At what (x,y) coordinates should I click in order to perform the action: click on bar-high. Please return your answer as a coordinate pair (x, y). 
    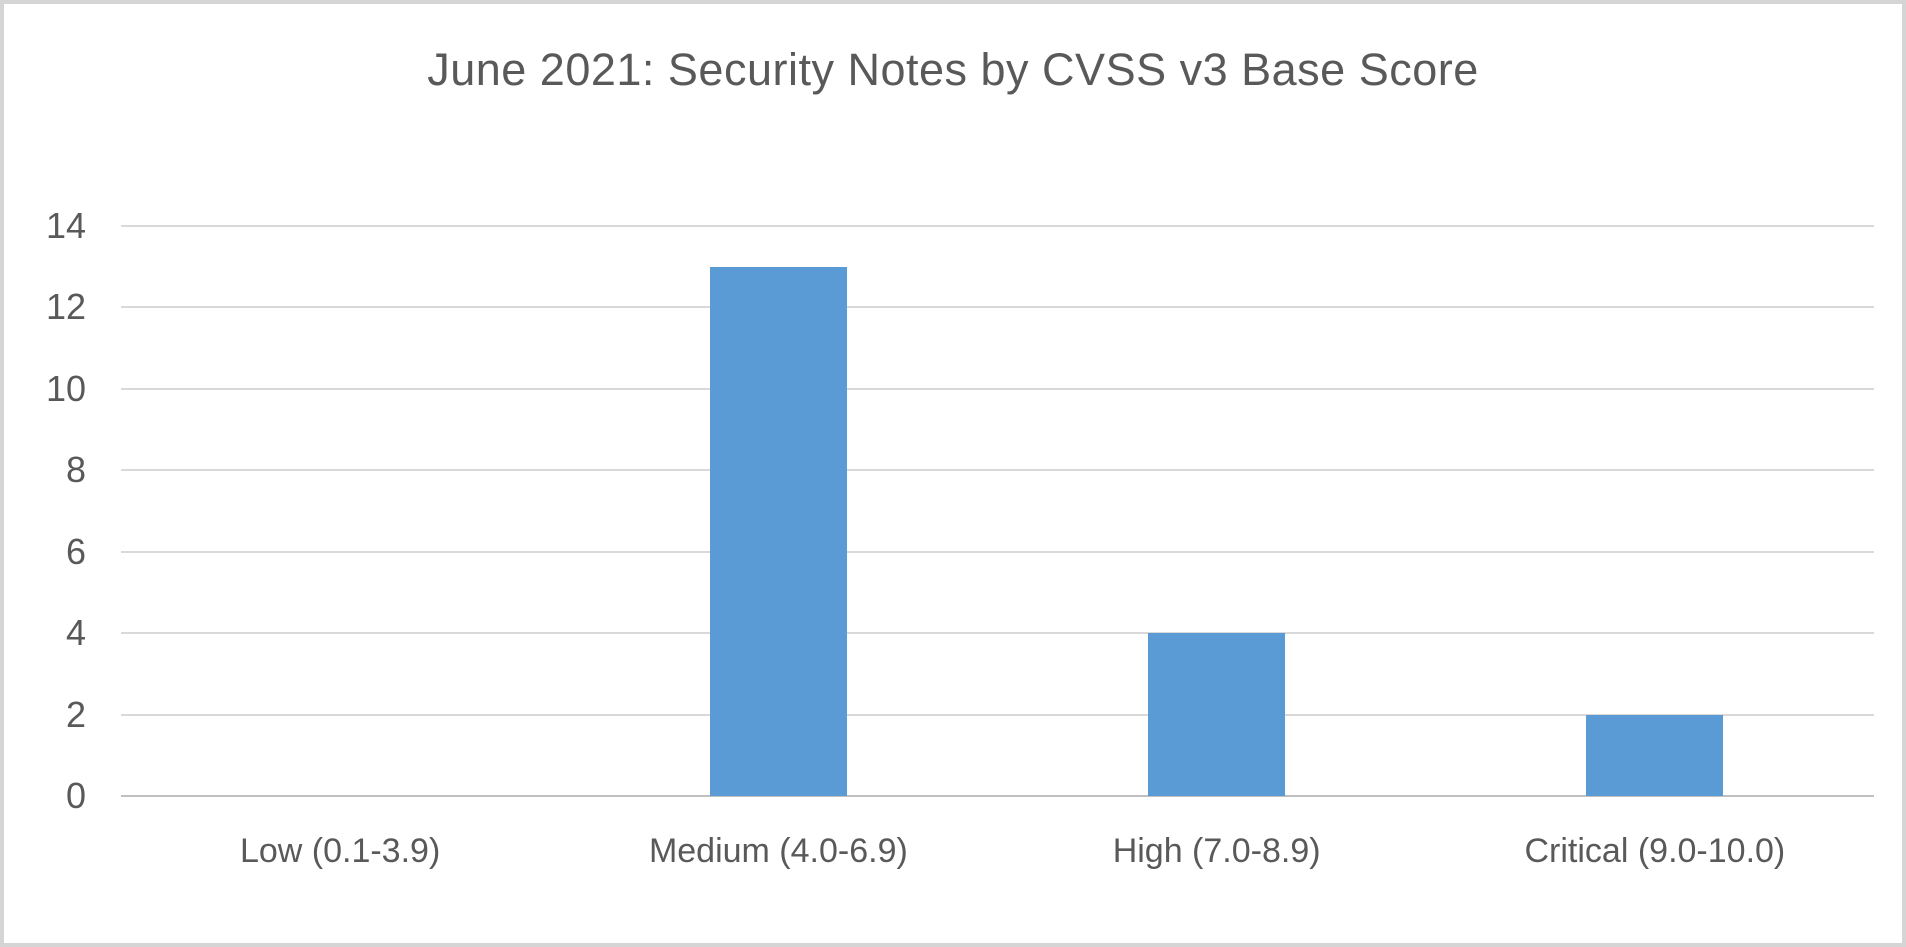
    Looking at the image, I should click on (1217, 714).